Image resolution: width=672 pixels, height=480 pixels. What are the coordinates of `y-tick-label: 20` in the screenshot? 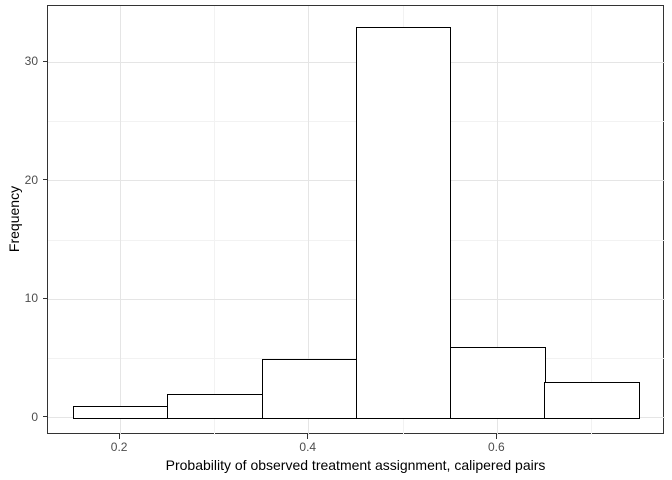 It's located at (31, 179).